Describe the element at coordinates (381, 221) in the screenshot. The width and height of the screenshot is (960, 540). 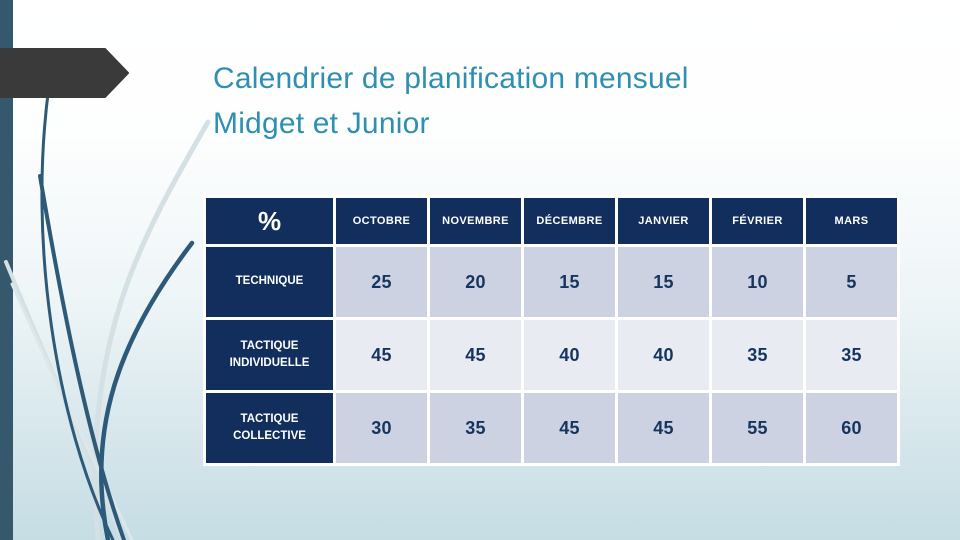
I see `column-header-octobre: OCTOBRE` at that location.